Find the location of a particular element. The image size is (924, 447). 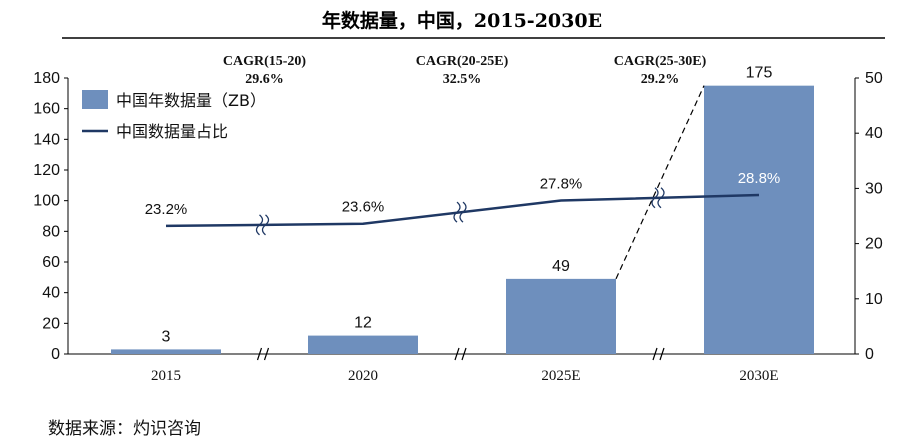

left-tick-label: 60 is located at coordinates (51, 262).